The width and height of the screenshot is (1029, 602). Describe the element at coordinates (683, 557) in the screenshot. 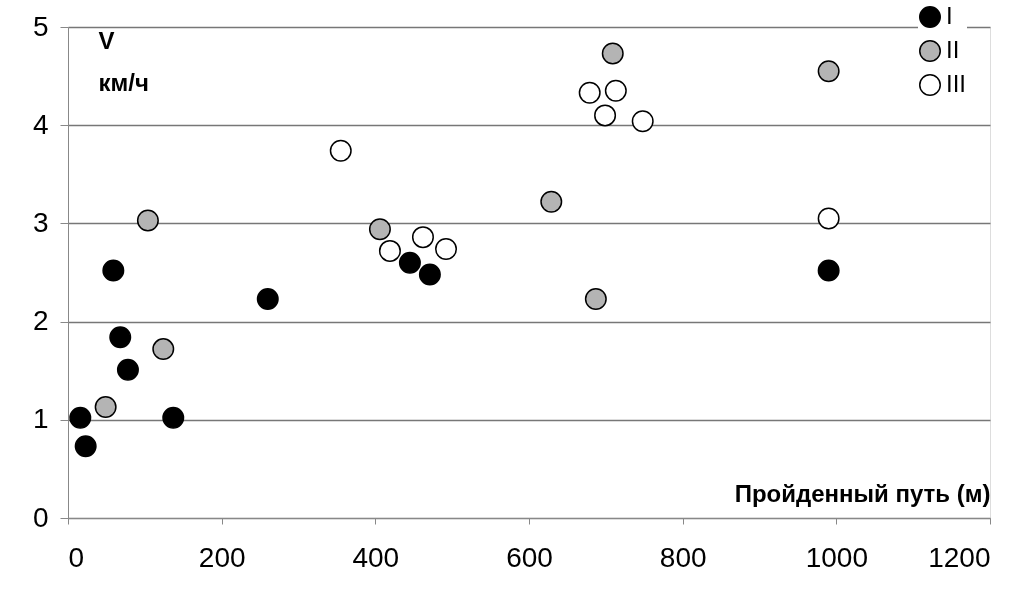

I see `x-tick-label: 800` at that location.